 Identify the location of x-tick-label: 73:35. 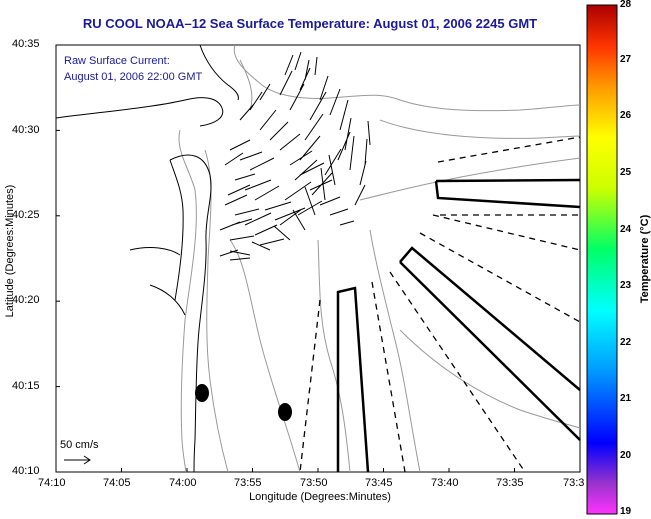
(510, 483).